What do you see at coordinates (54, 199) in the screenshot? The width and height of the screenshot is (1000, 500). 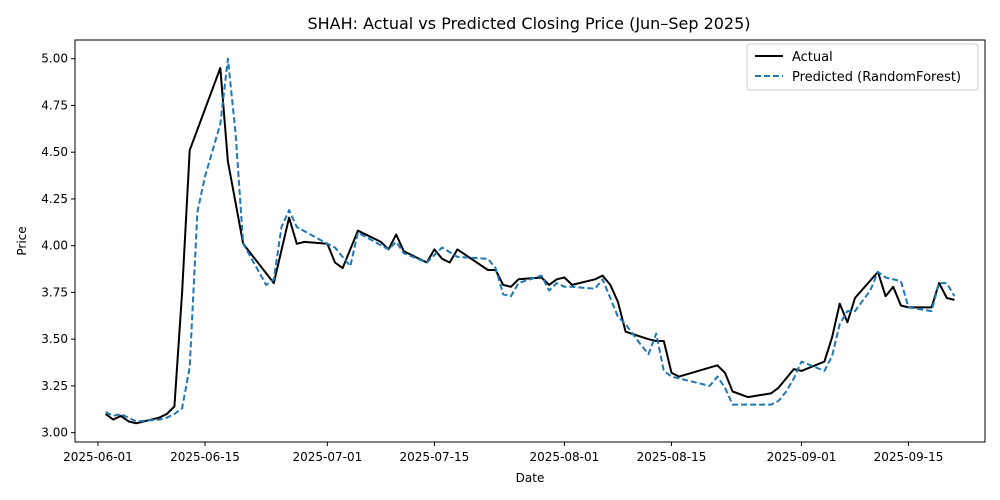 I see `y-tick-label: 4.25` at bounding box center [54, 199].